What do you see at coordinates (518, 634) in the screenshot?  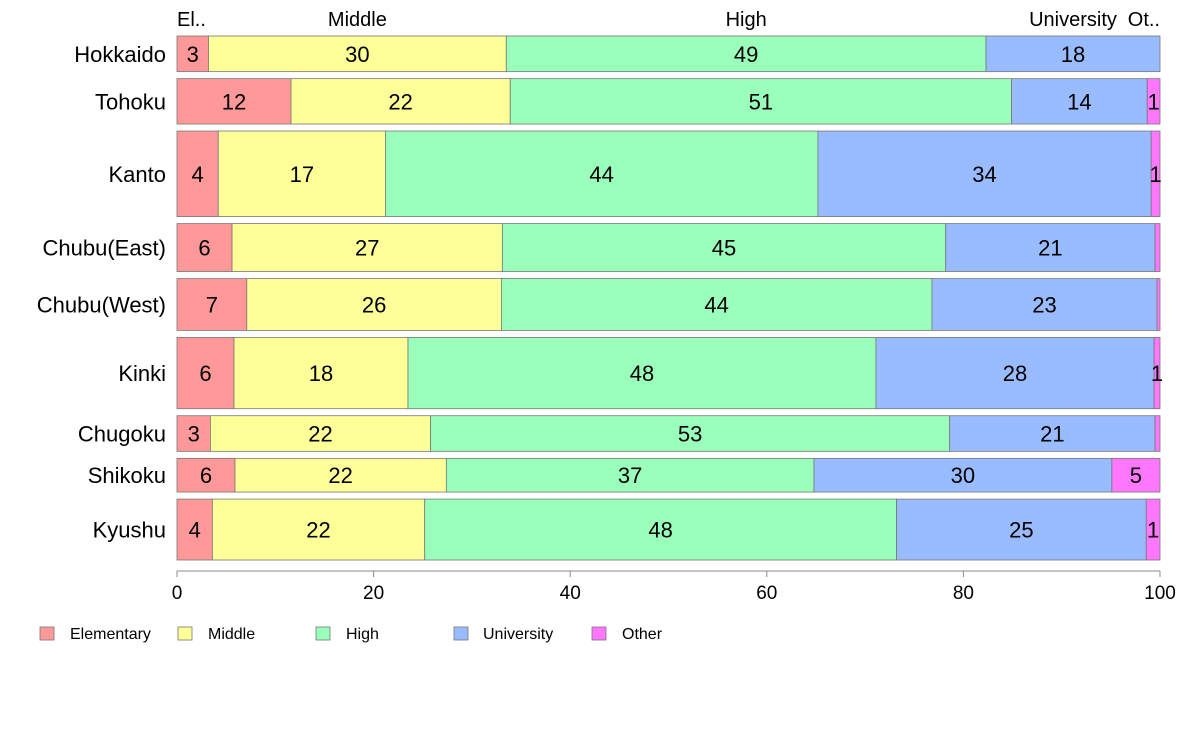 I see `legend-label: University` at bounding box center [518, 634].